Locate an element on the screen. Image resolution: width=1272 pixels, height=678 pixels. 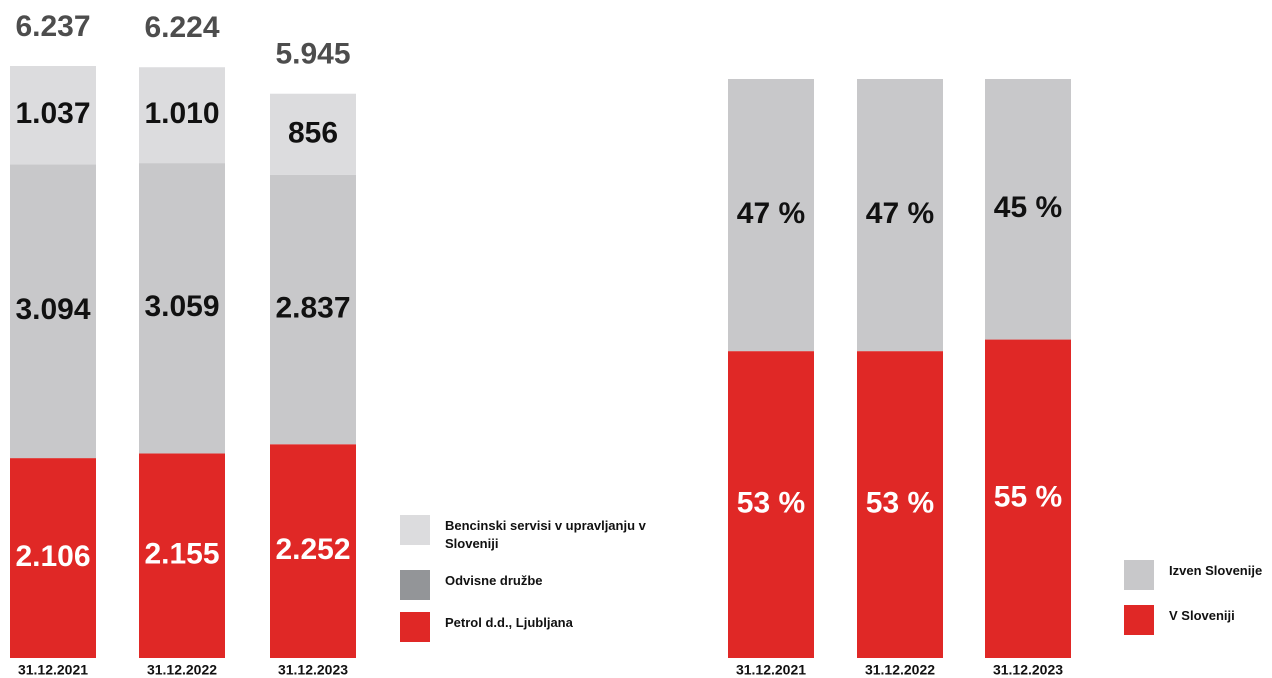
data-label: 3.059 is located at coordinates (181, 306).